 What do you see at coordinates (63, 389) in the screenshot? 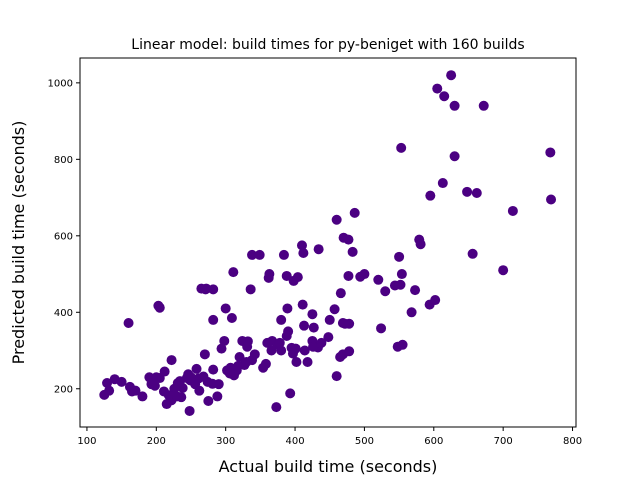
I see `y-tick-label: 200` at bounding box center [63, 389].